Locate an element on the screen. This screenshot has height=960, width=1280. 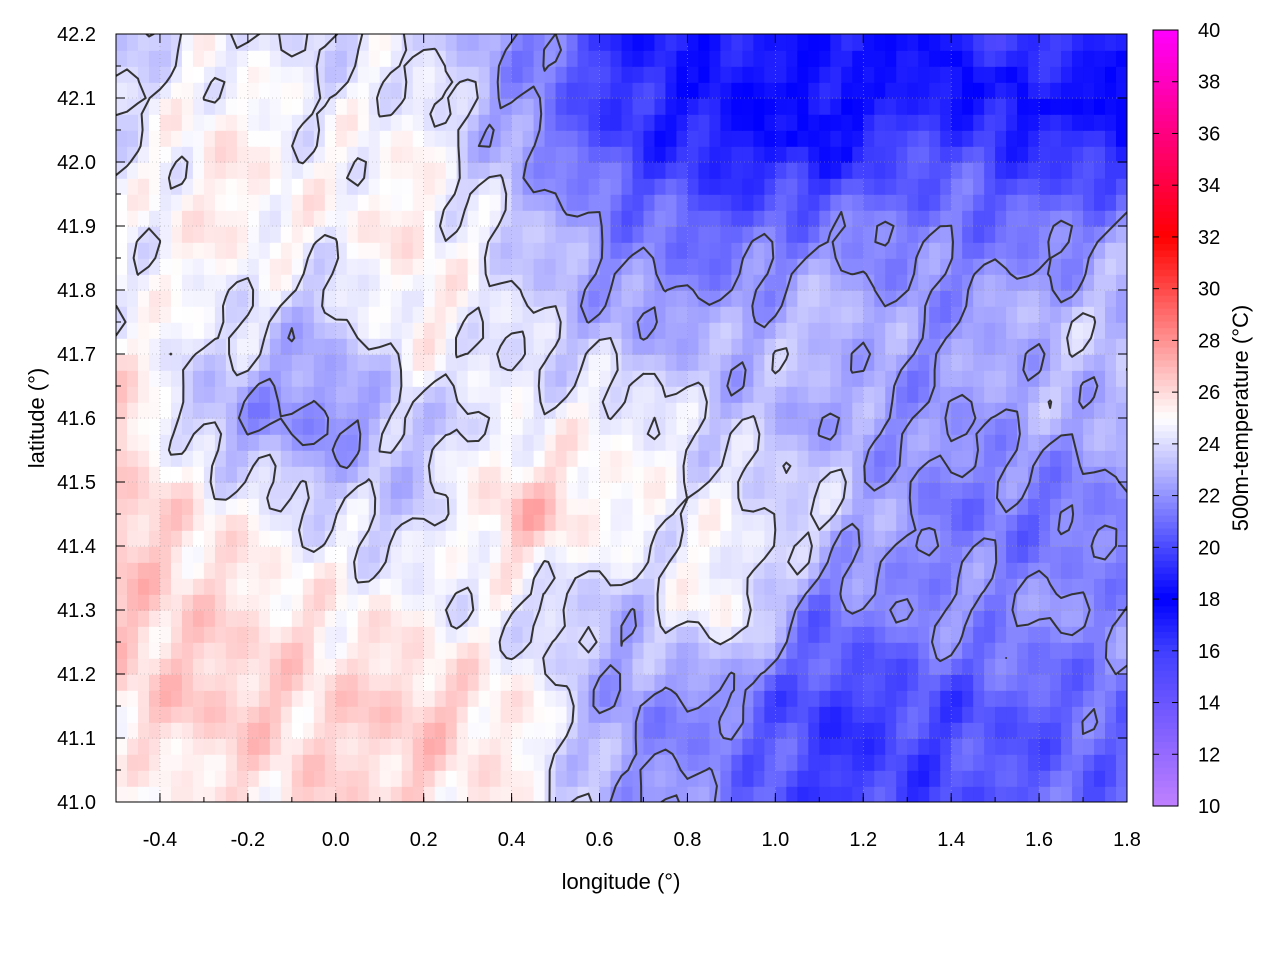
colorbar-segment is located at coordinates (1165, 570).